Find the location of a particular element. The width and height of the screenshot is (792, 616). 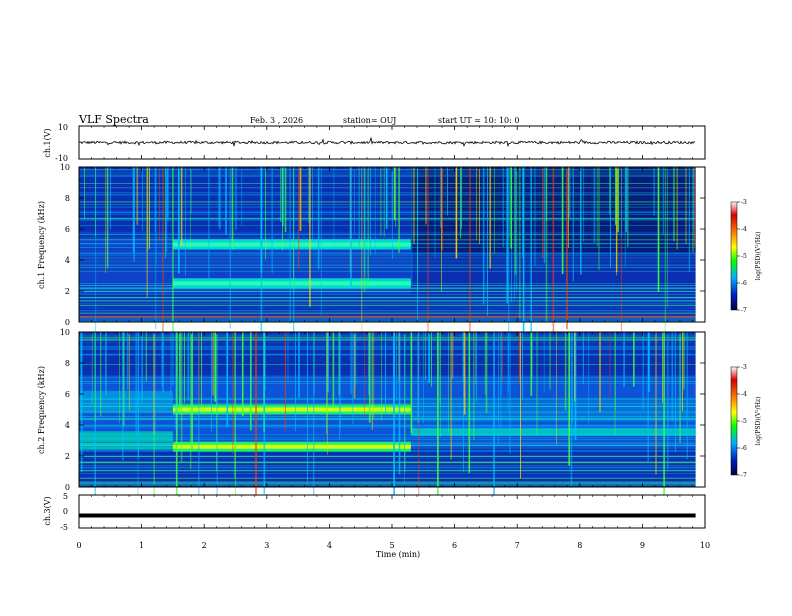

spec1-yticks-label: 6 is located at coordinates (67, 229).